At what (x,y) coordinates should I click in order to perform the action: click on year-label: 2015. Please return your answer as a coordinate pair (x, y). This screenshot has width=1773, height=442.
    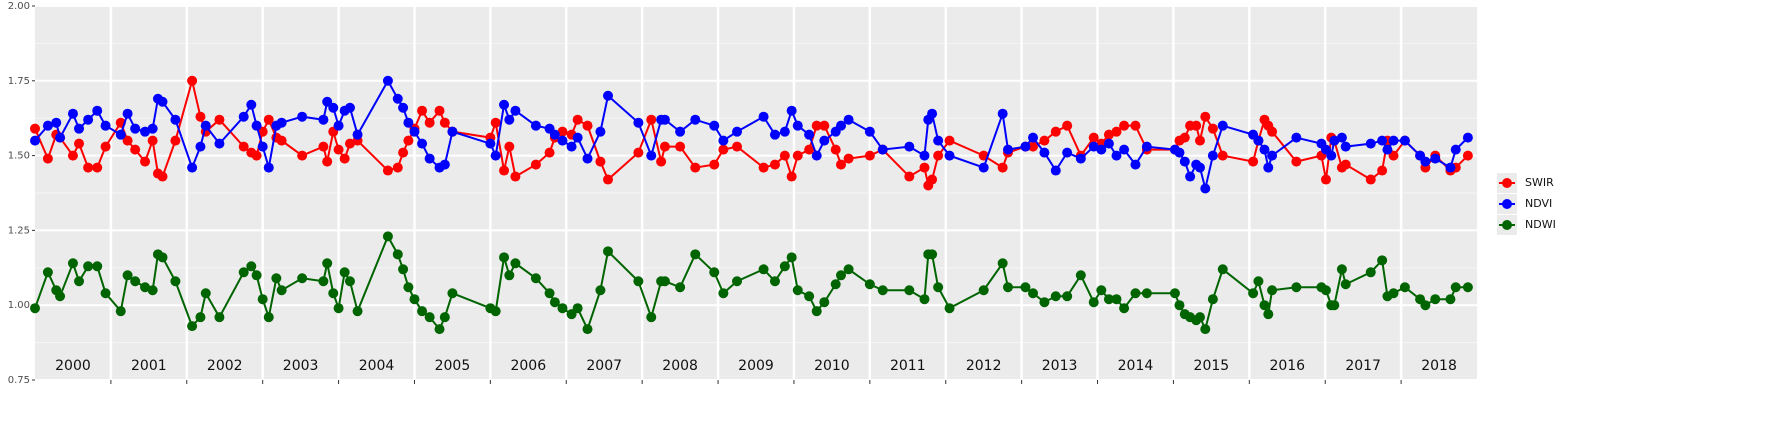
    Looking at the image, I should click on (1212, 366).